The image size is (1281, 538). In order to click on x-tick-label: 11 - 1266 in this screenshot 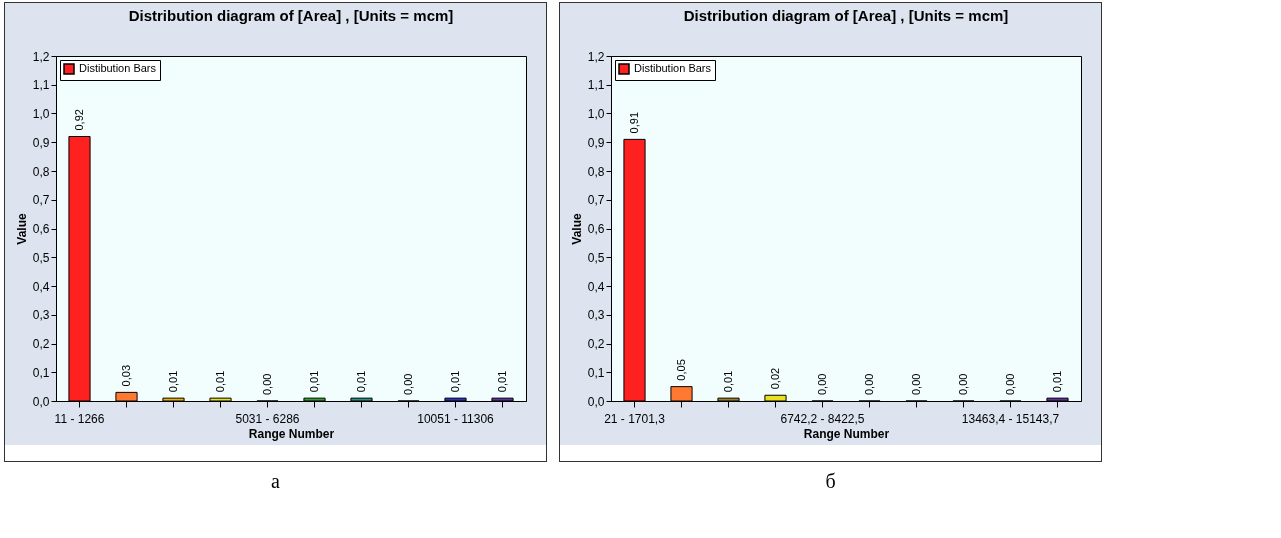, I will do `click(79, 418)`.